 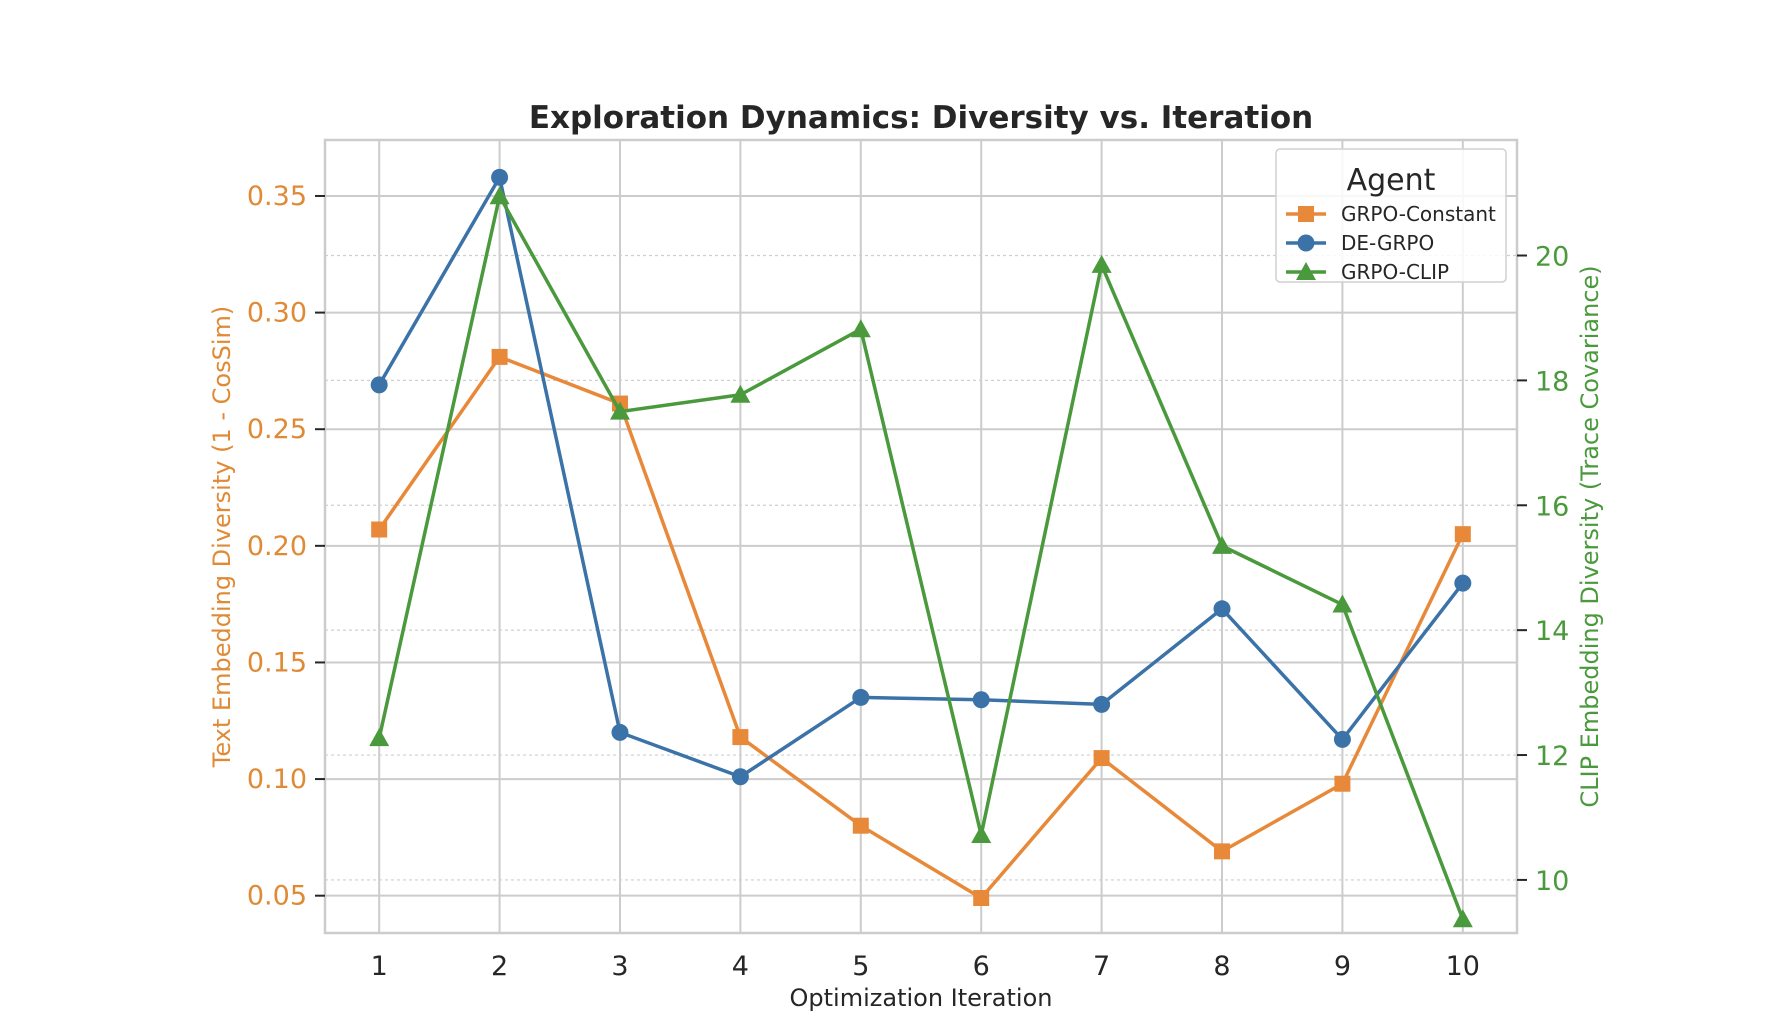 I want to click on legend-item: GRPO-CLIP, so click(x=1367, y=272).